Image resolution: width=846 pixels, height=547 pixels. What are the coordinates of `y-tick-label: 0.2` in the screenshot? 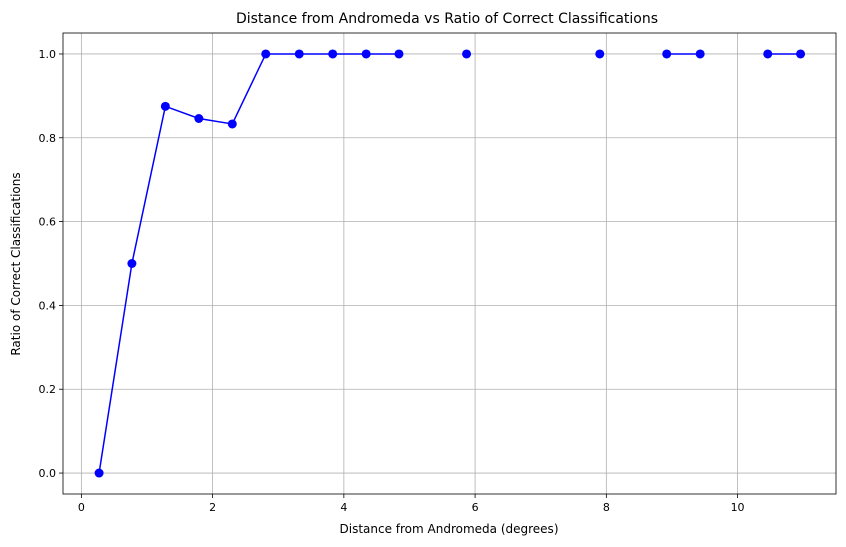 It's located at (48, 389).